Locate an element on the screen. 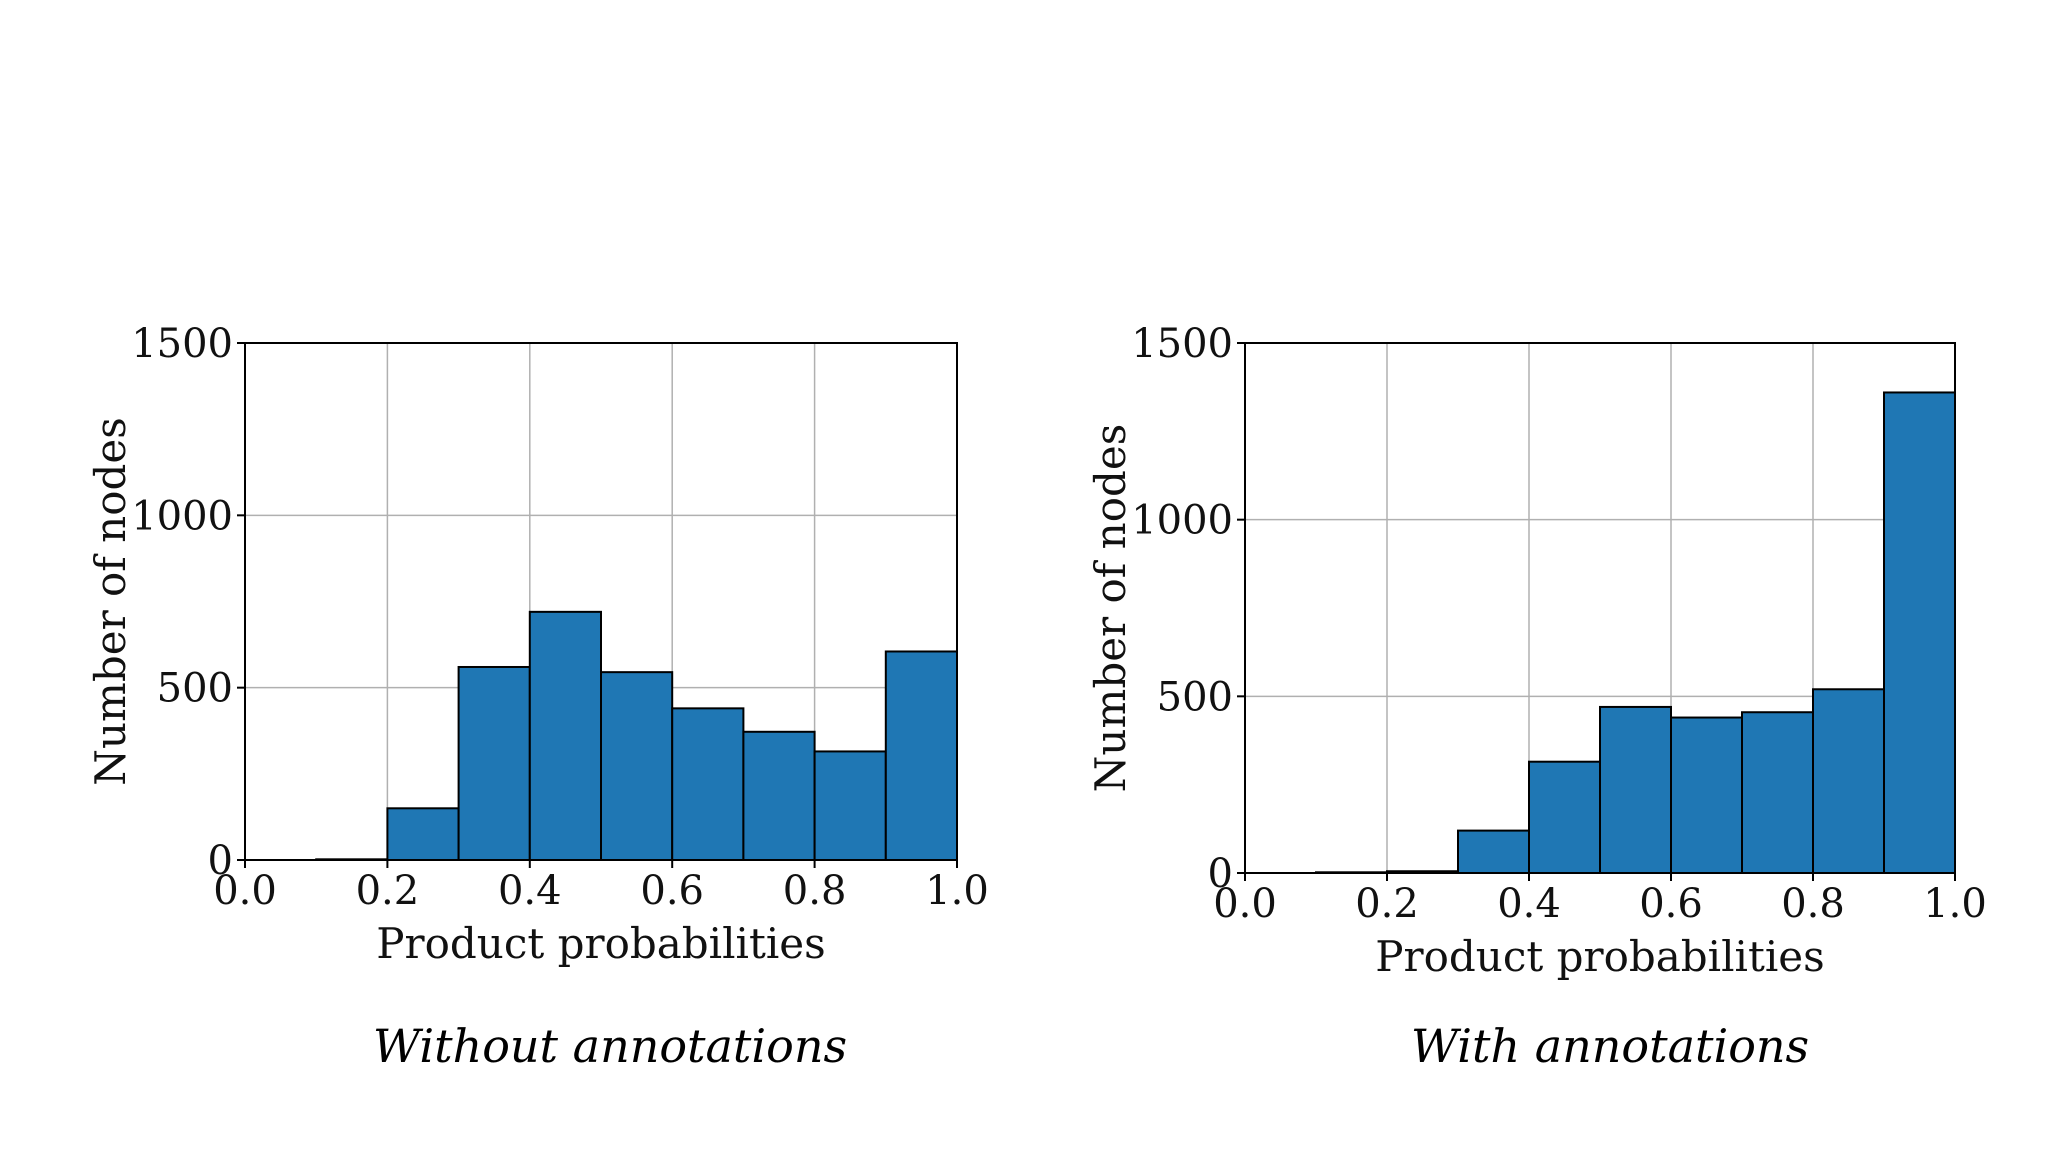 The width and height of the screenshot is (2048, 1152). subplot-caption: With annotations is located at coordinates (1610, 1046).